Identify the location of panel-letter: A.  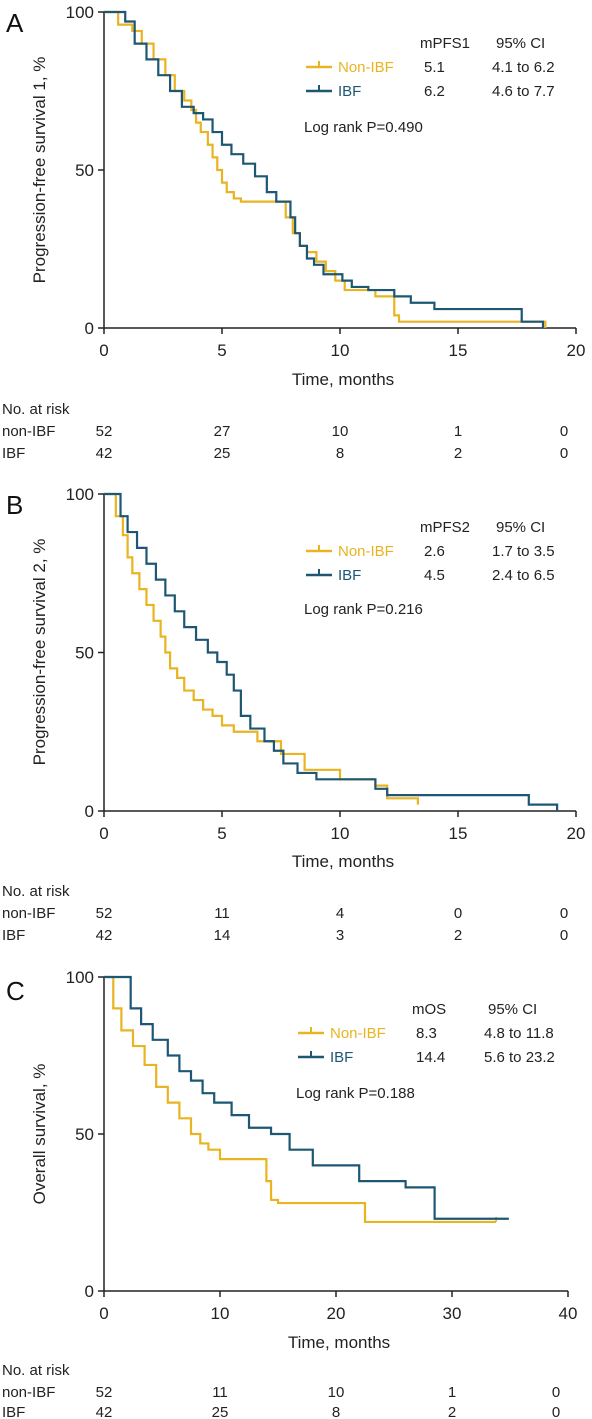
(15, 23).